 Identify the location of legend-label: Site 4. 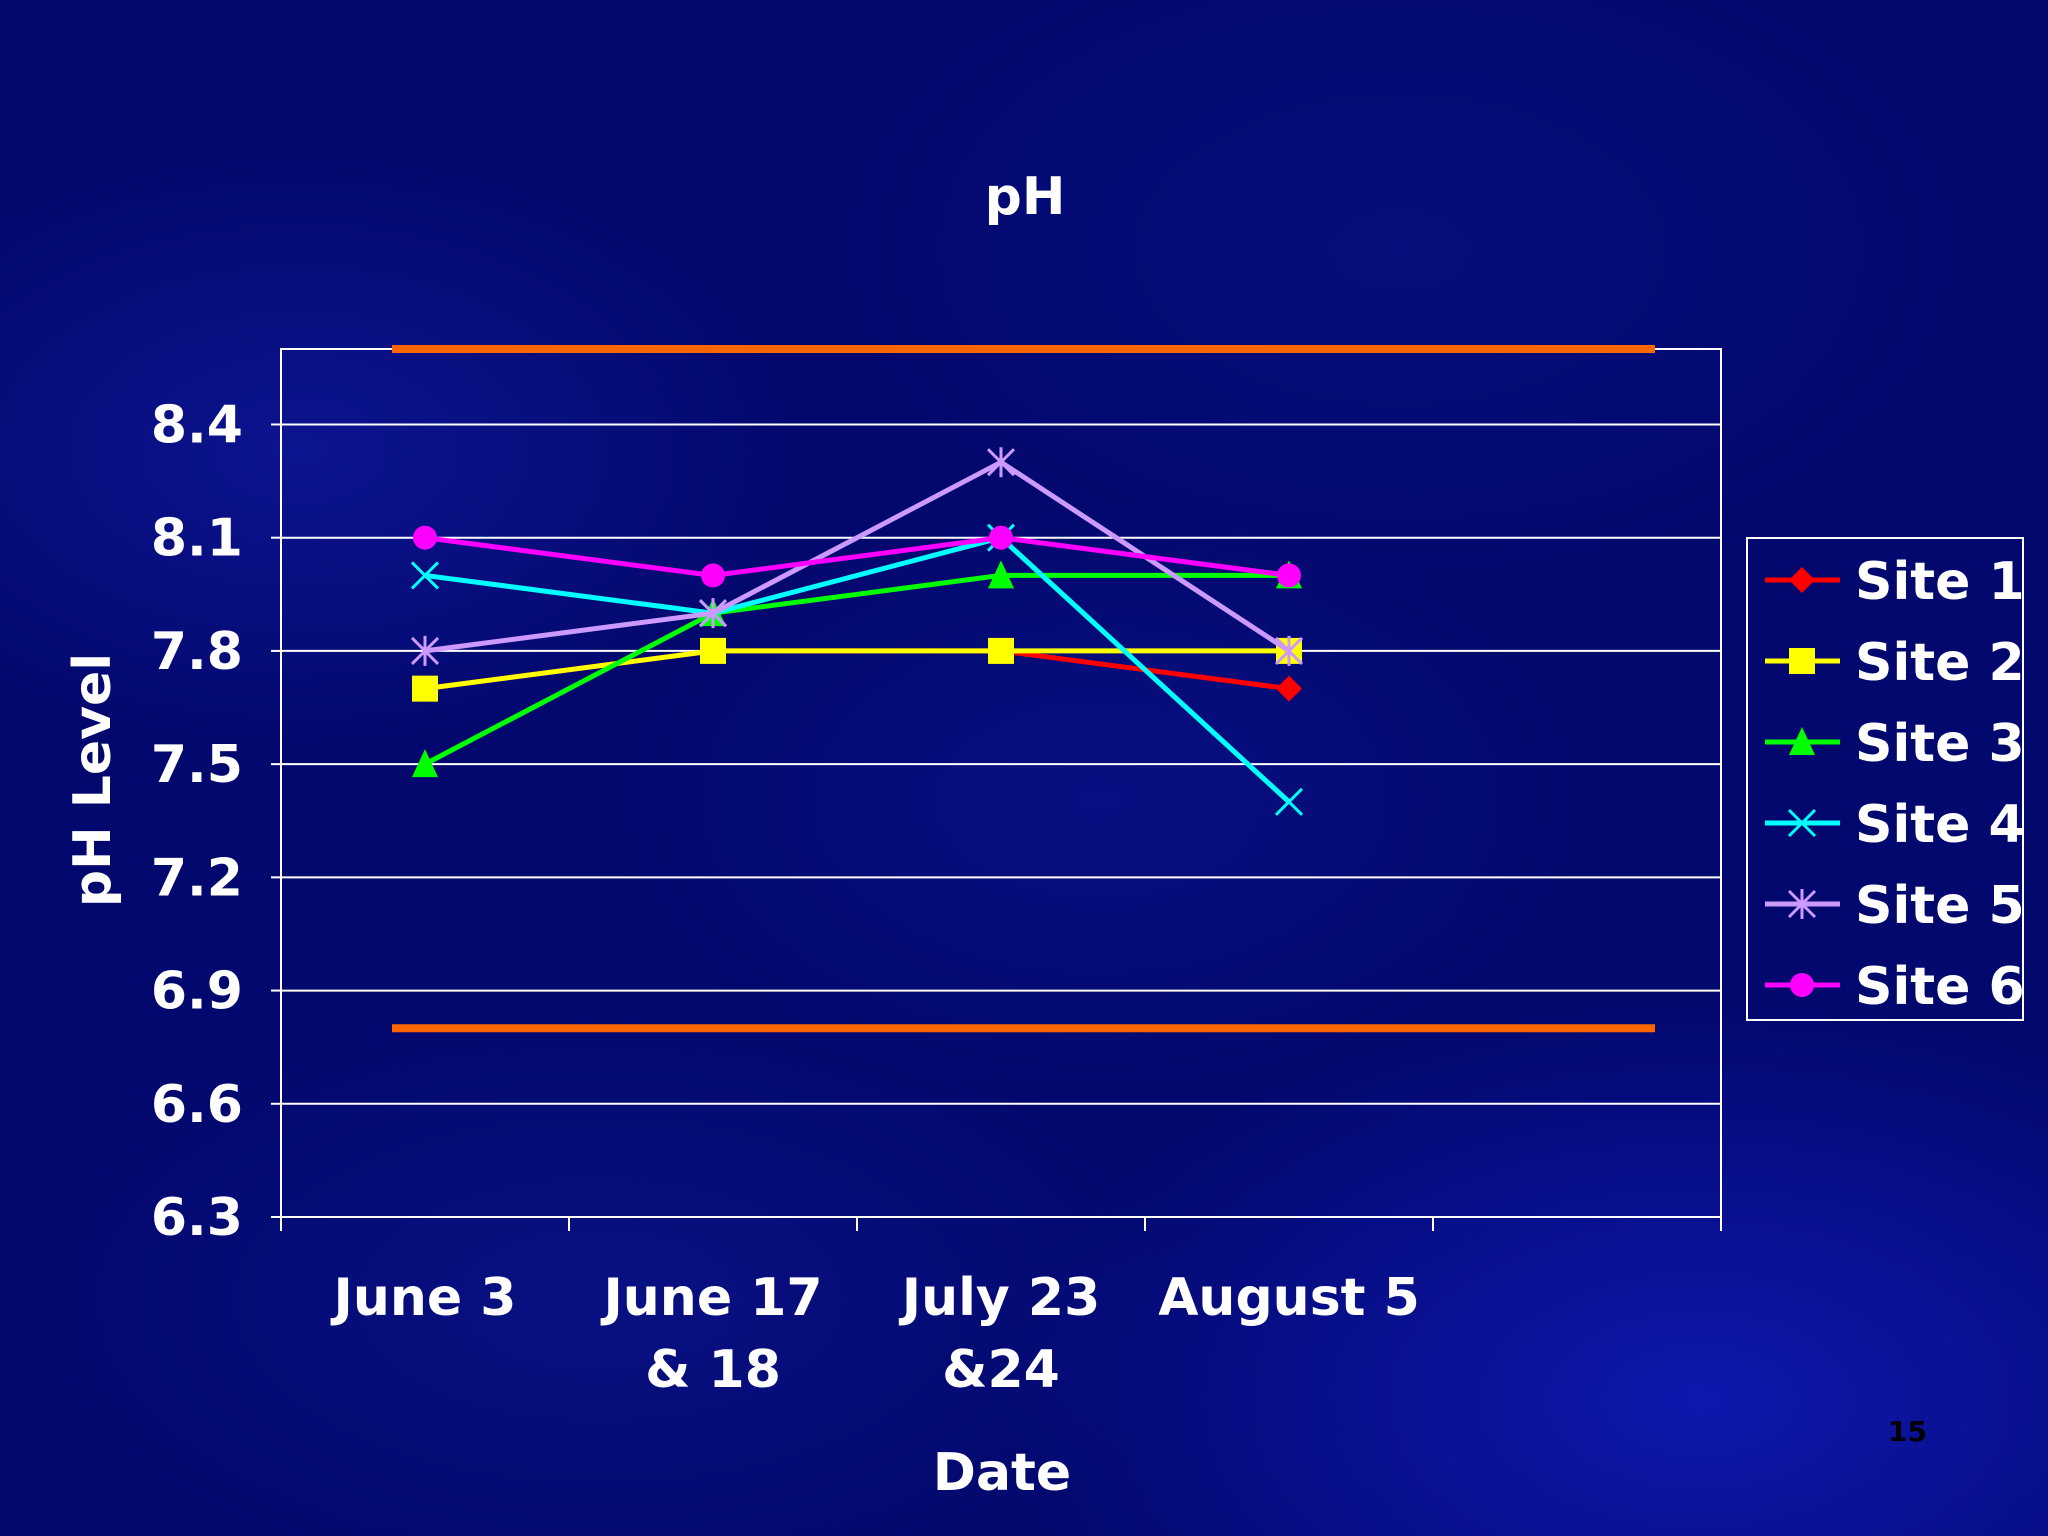
(1940, 825).